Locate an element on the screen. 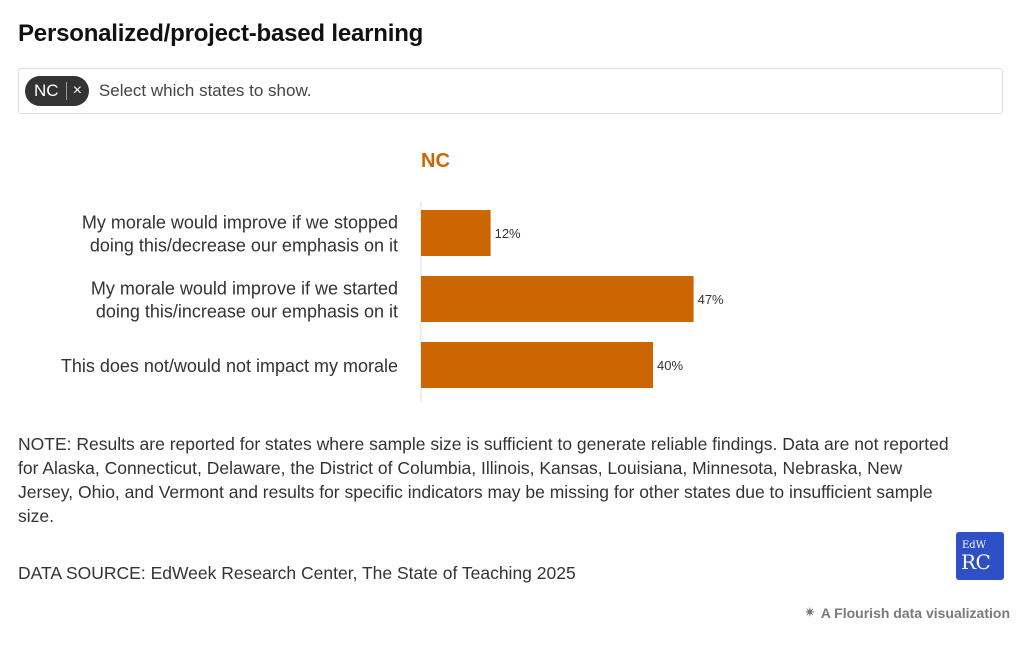 Image resolution: width=1024 pixels, height=659 pixels. chip-divider is located at coordinates (66, 91).